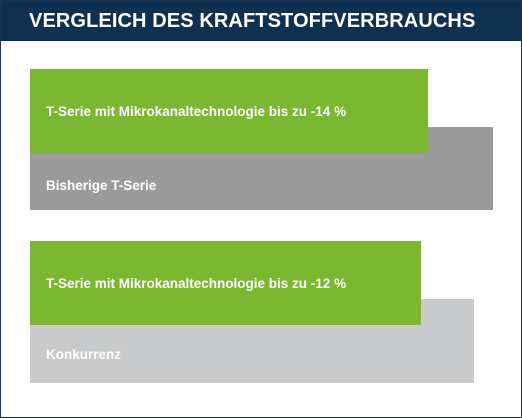 This screenshot has height=418, width=522. Describe the element at coordinates (252, 21) in the screenshot. I see `chart-title: VERGLEICH DES KRAFTSTOFFVERBRAUCHS` at that location.